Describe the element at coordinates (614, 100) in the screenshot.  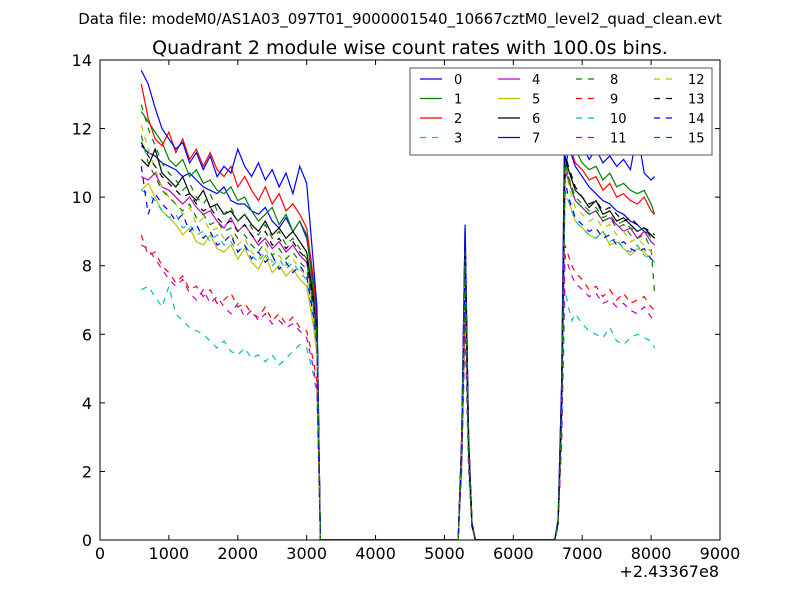
I see `legend-label-9: 9` at that location.